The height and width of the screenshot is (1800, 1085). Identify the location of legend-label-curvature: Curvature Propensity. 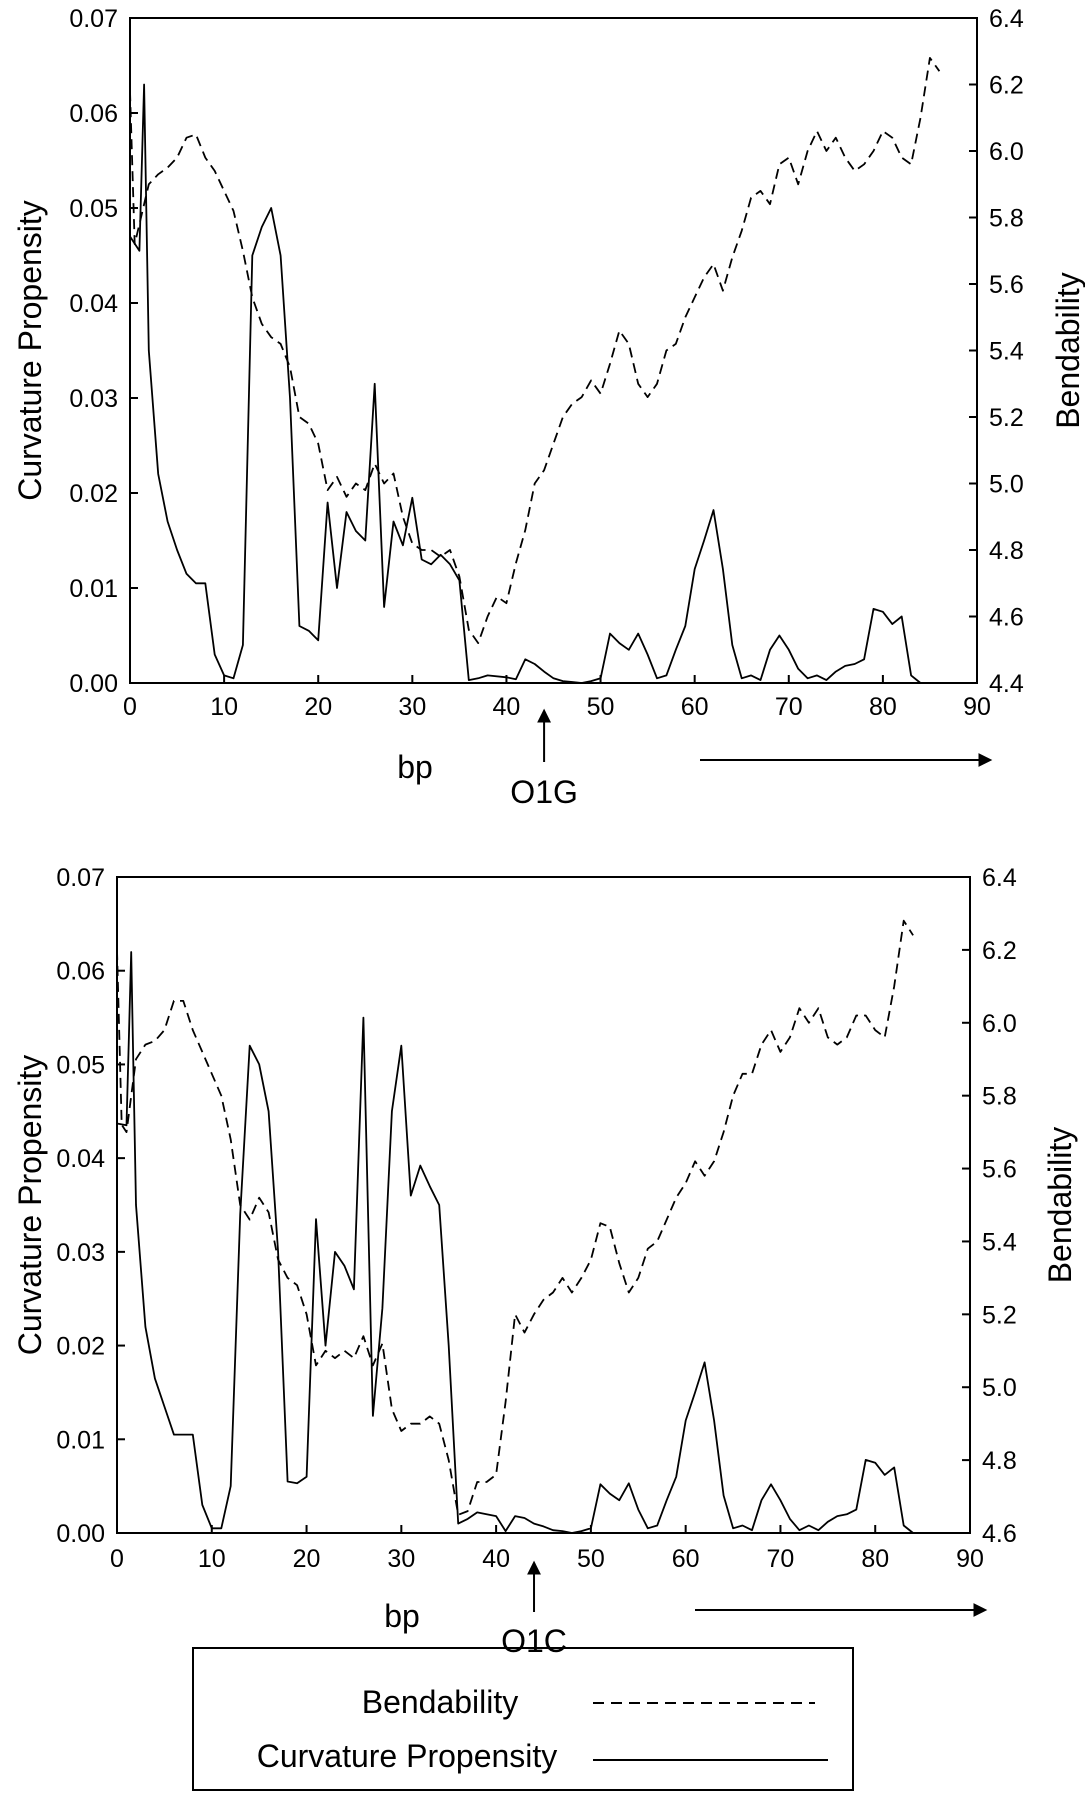
(407, 1756).